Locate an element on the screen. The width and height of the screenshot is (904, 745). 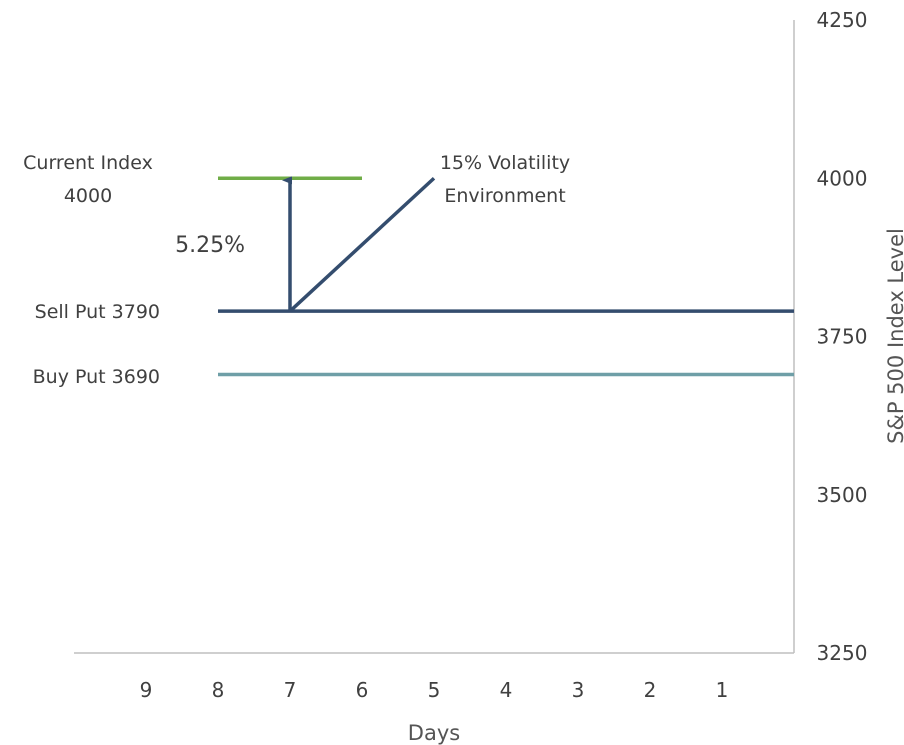
x-tick-label: 7 is located at coordinates (290, 690).